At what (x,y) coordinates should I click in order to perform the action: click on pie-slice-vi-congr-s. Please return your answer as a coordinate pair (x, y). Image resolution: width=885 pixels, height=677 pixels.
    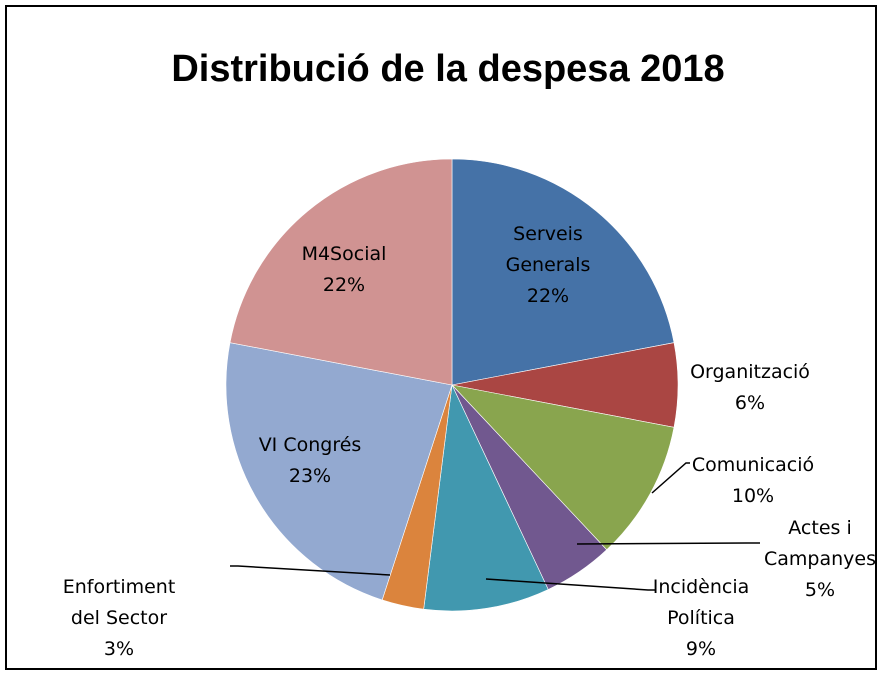
    Looking at the image, I should click on (339, 471).